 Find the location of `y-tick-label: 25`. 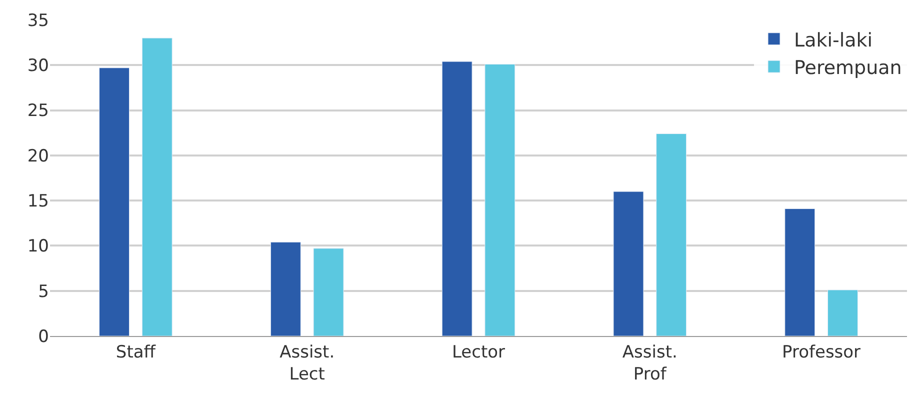

y-tick-label: 25 is located at coordinates (38, 111).